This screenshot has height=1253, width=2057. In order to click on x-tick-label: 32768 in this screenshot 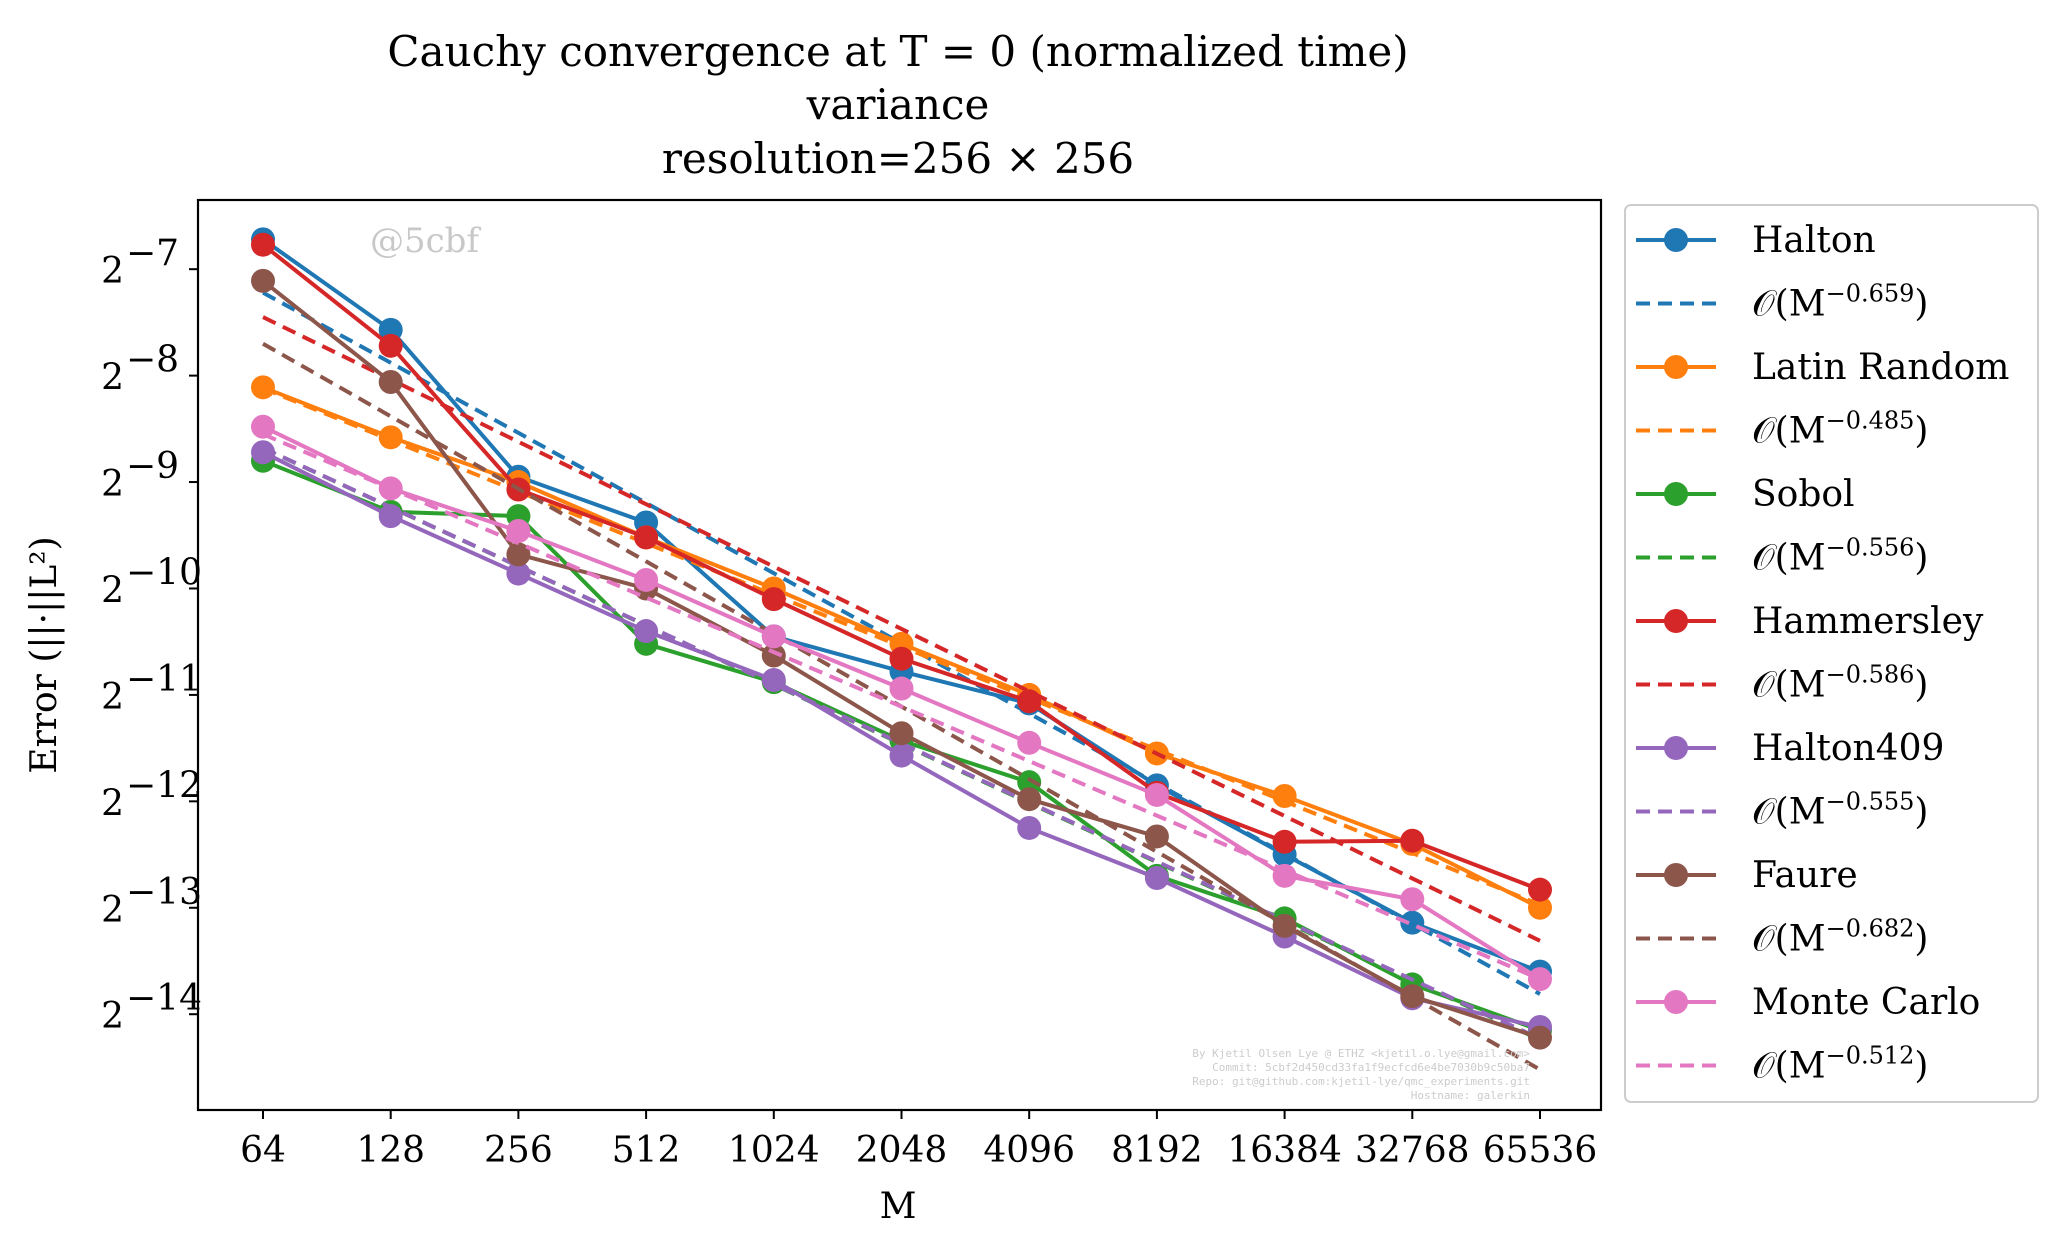, I will do `click(1412, 1150)`.